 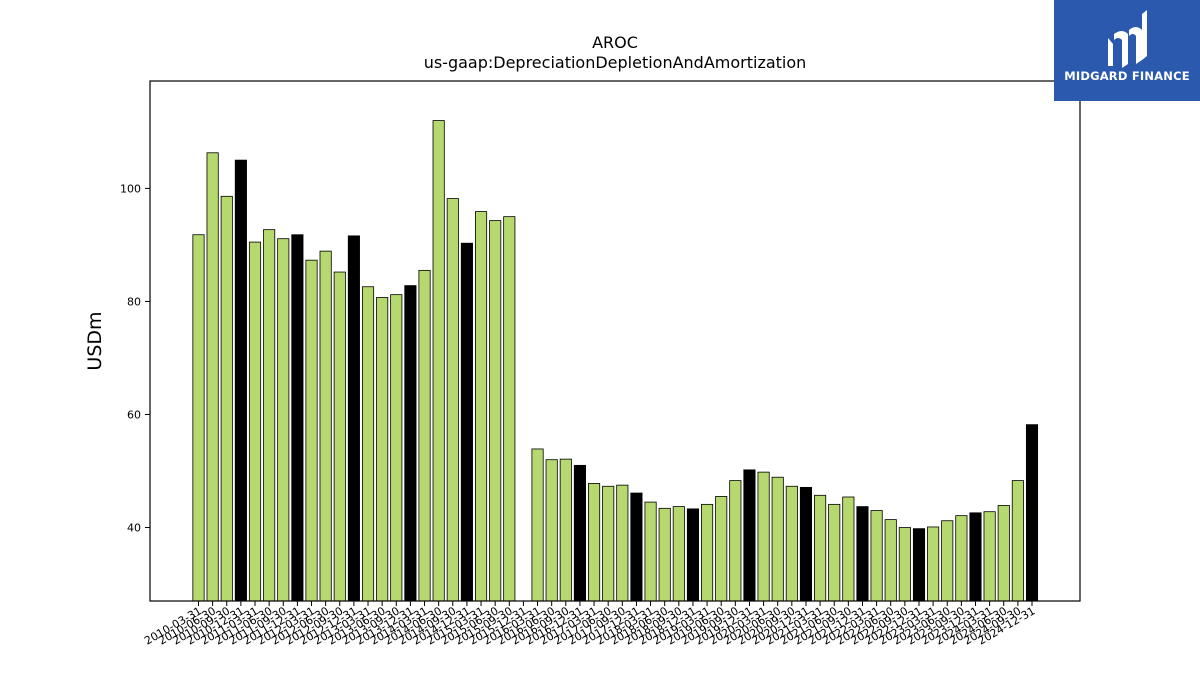 I want to click on y-axis-label: USDm, so click(x=95, y=340).